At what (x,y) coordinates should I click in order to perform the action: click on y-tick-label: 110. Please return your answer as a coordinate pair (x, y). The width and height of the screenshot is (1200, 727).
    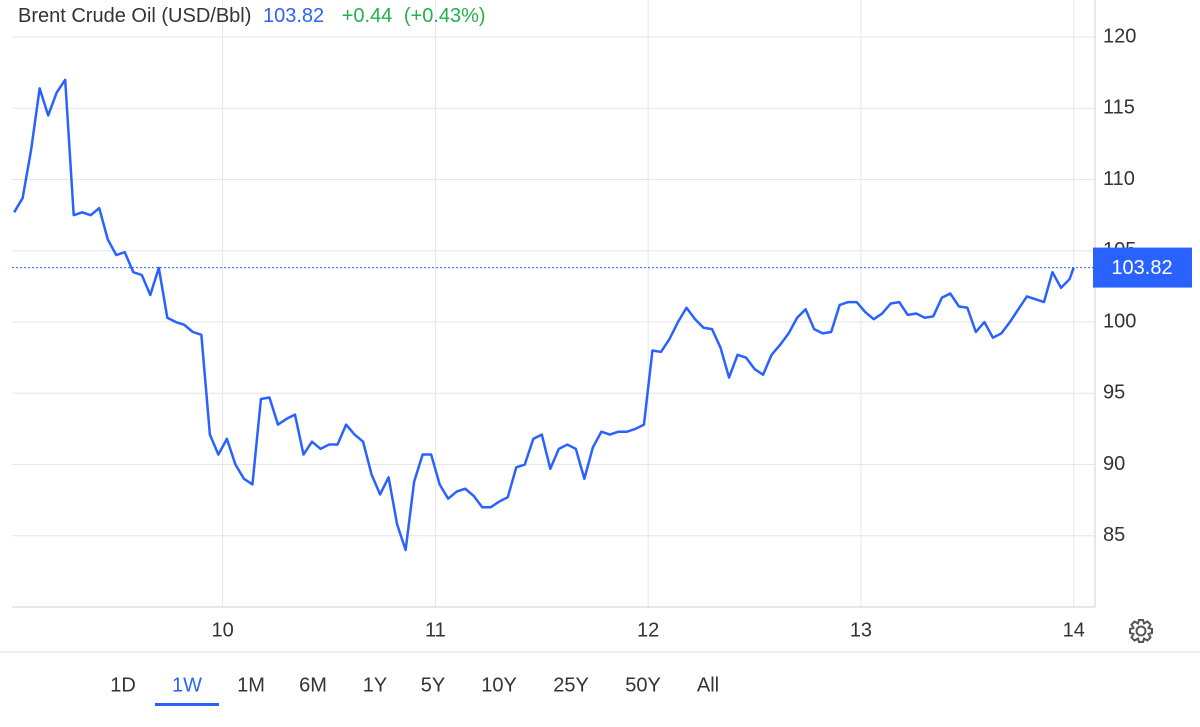
    Looking at the image, I should click on (1119, 179).